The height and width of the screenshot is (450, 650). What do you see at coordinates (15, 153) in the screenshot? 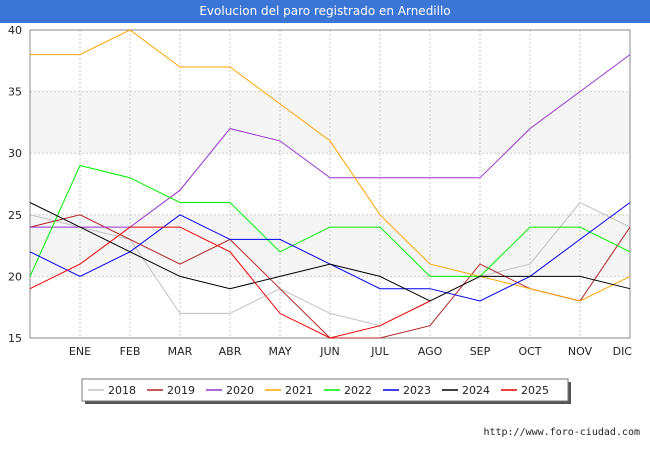
I see `y-tick-label: 30` at bounding box center [15, 153].